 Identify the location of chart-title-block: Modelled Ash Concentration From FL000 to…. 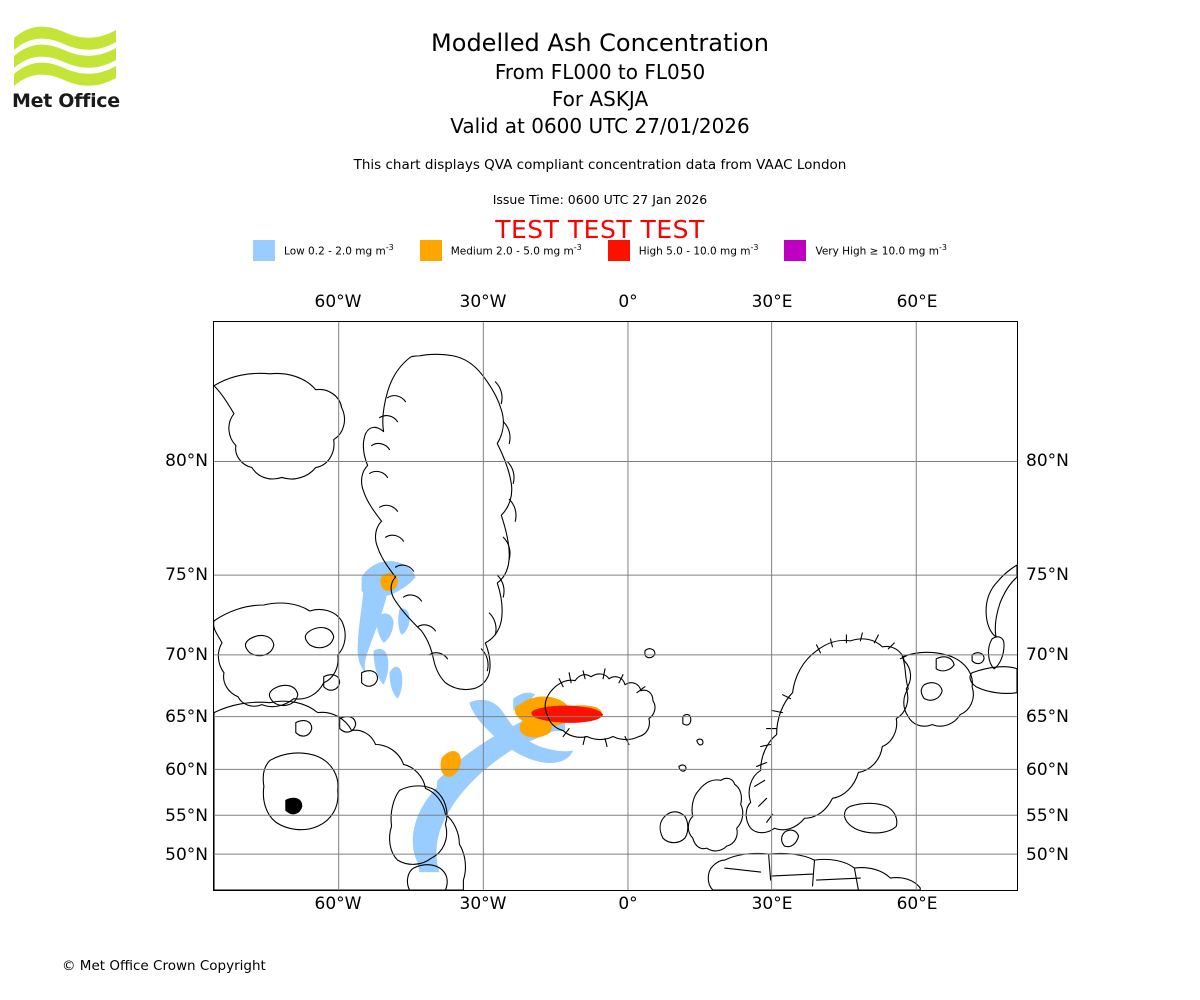
(600, 84).